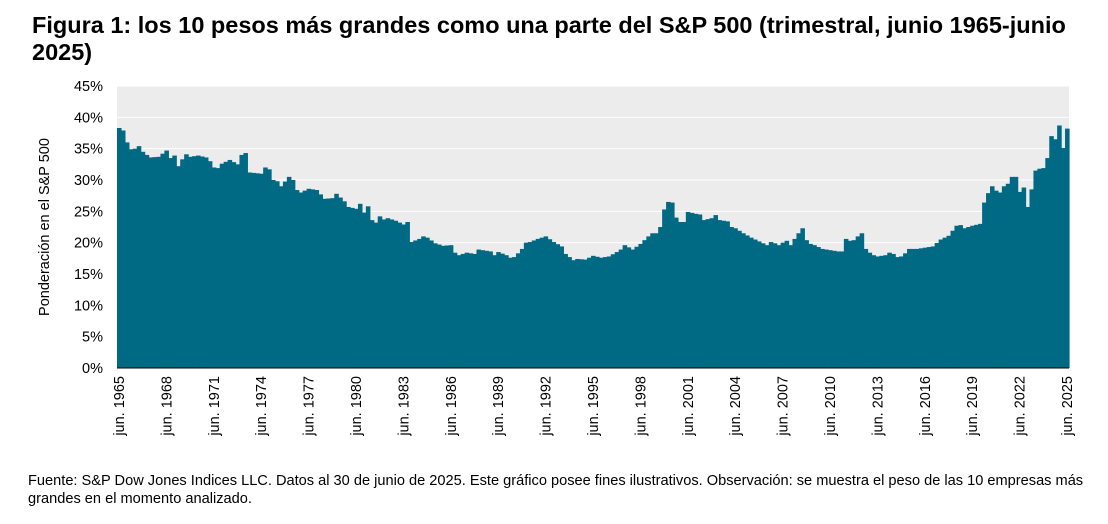 The height and width of the screenshot is (524, 1108). What do you see at coordinates (88, 244) in the screenshot?
I see `y-tick-label: 20%` at bounding box center [88, 244].